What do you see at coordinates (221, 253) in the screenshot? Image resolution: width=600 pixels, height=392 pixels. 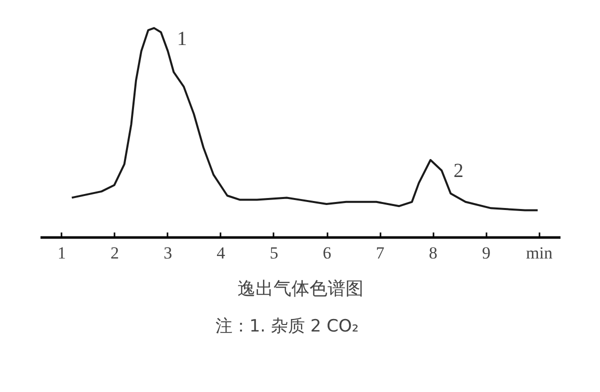 I see `x-tick-label: 4` at bounding box center [221, 253].